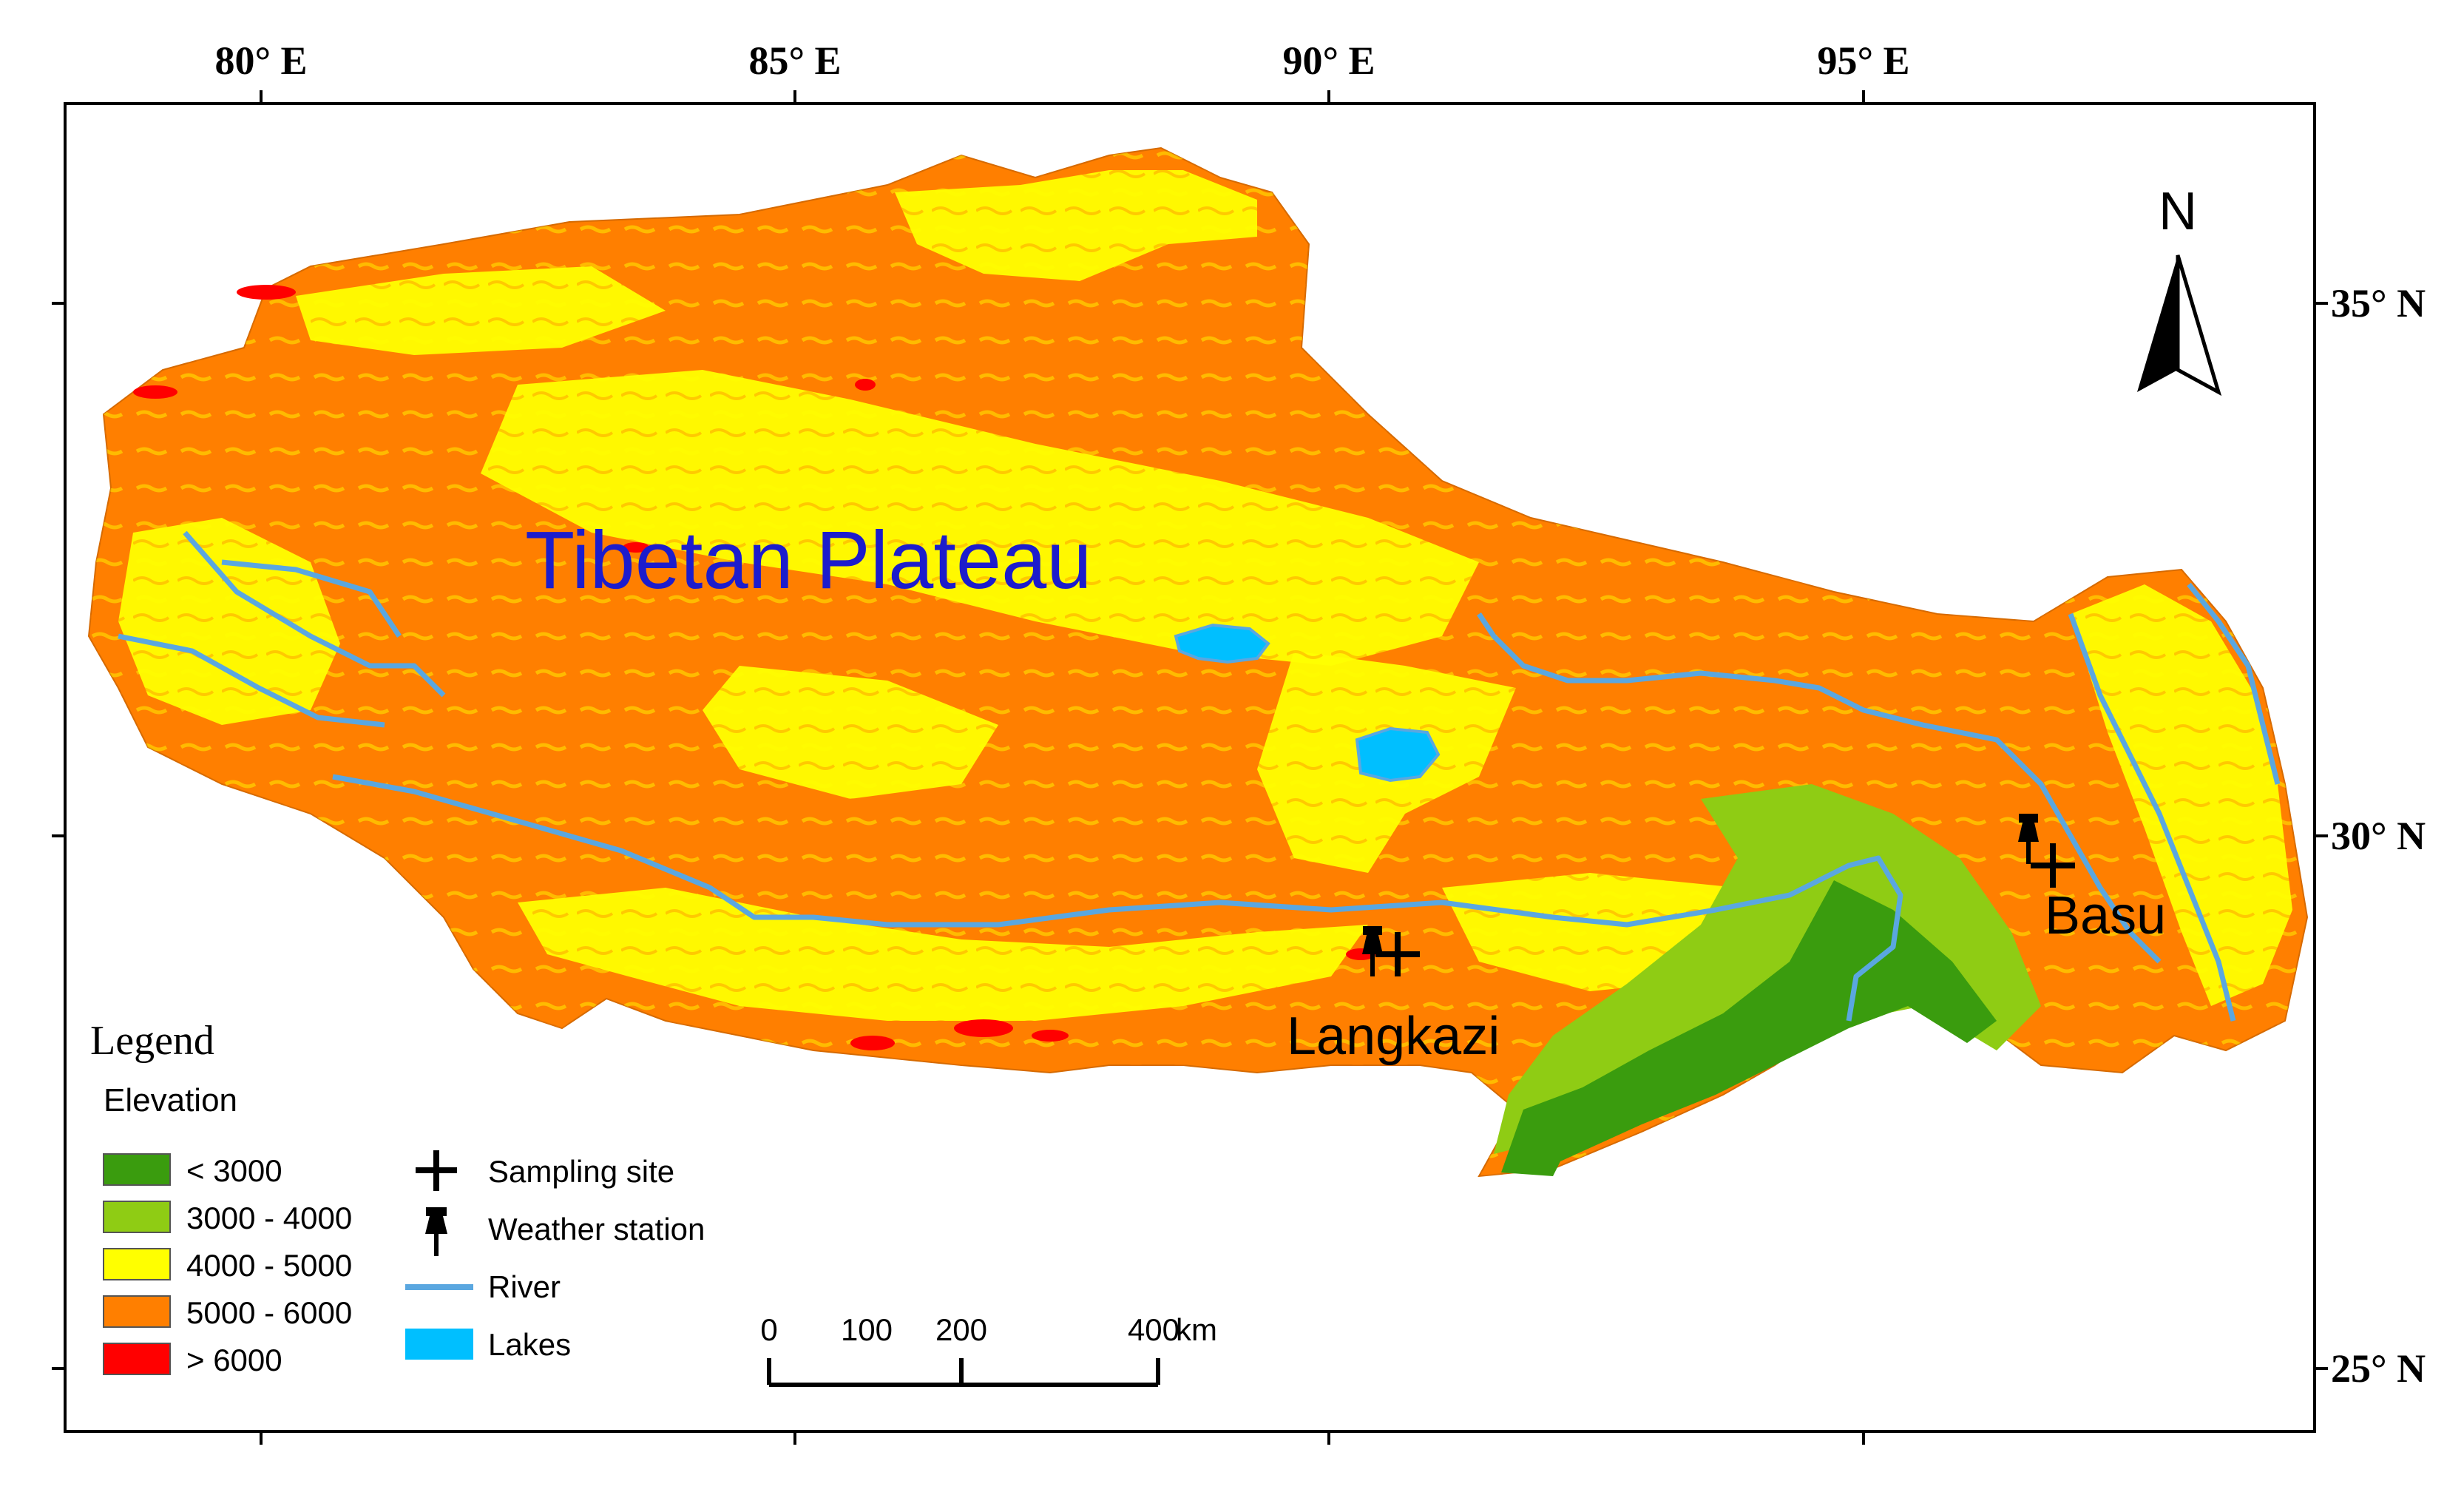  I want to click on lon-label-90: 90° E, so click(1328, 60).